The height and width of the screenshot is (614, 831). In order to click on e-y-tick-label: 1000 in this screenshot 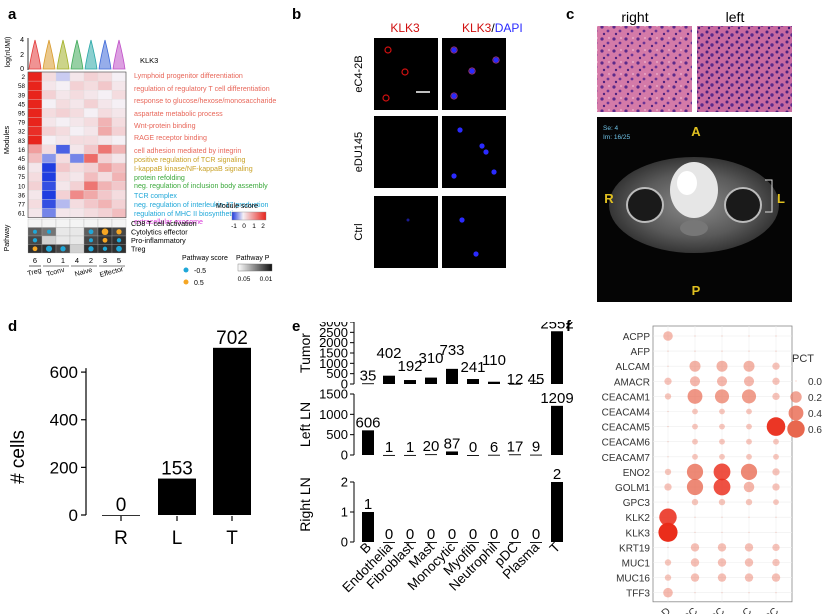, I will do `click(333, 414)`.